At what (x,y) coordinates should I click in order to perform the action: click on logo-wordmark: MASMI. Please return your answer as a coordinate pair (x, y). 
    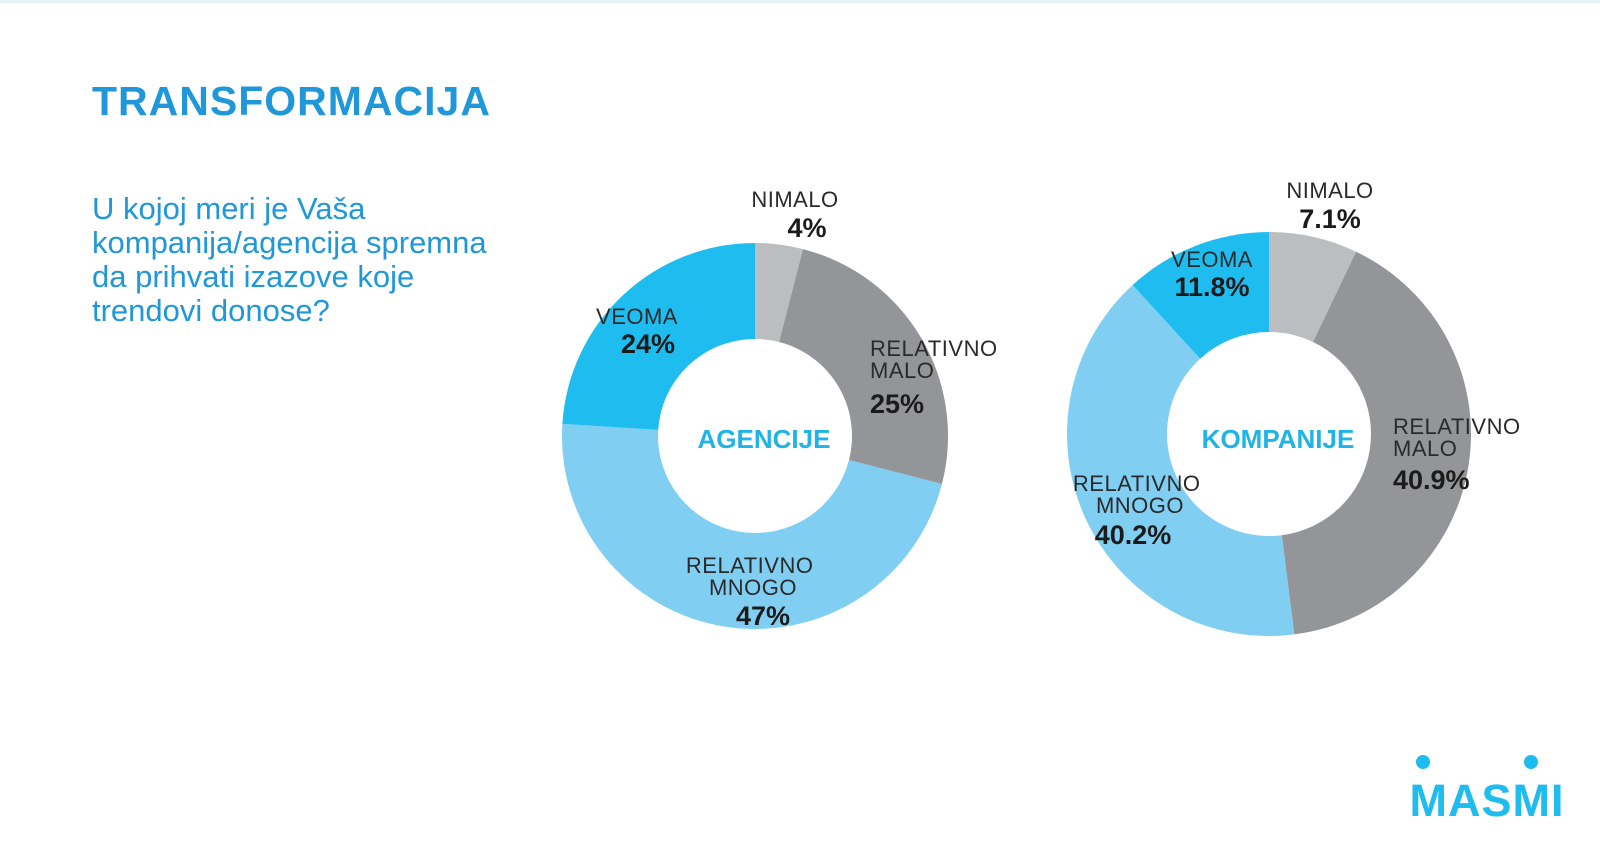
    Looking at the image, I should click on (1487, 798).